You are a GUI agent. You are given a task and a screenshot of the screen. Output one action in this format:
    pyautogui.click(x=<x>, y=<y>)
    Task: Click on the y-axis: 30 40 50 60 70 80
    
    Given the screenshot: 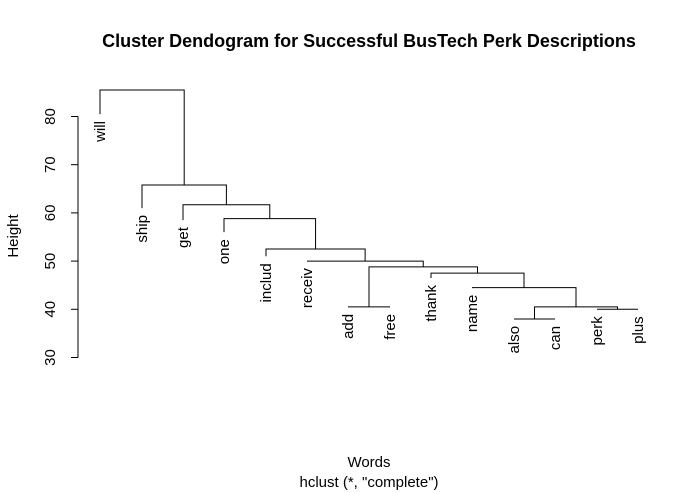 What is the action you would take?
    pyautogui.click(x=60, y=237)
    